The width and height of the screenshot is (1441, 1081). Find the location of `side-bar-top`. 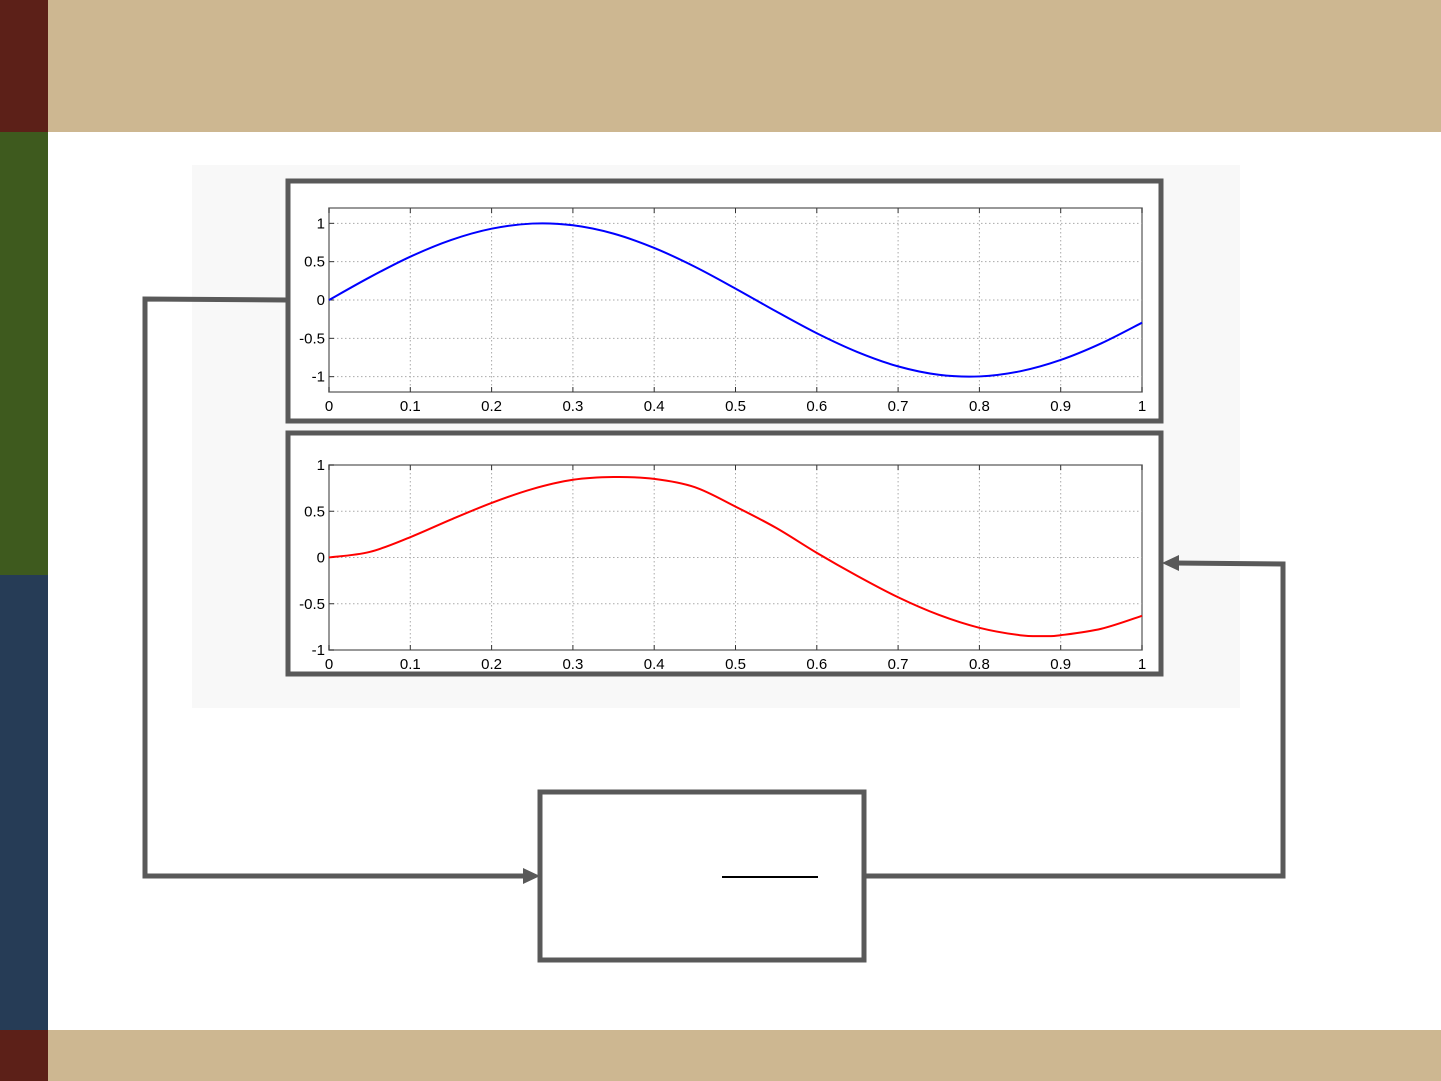

side-bar-top is located at coordinates (24, 66).